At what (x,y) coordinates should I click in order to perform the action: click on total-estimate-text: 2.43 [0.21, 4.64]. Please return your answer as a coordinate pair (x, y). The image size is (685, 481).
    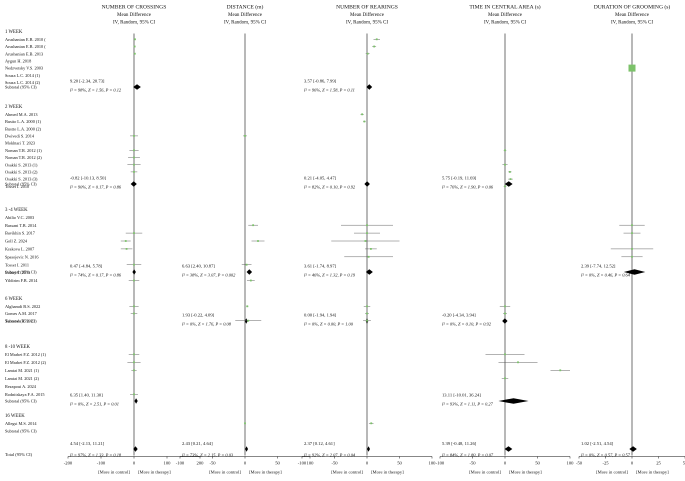
    Looking at the image, I should click on (197, 444).